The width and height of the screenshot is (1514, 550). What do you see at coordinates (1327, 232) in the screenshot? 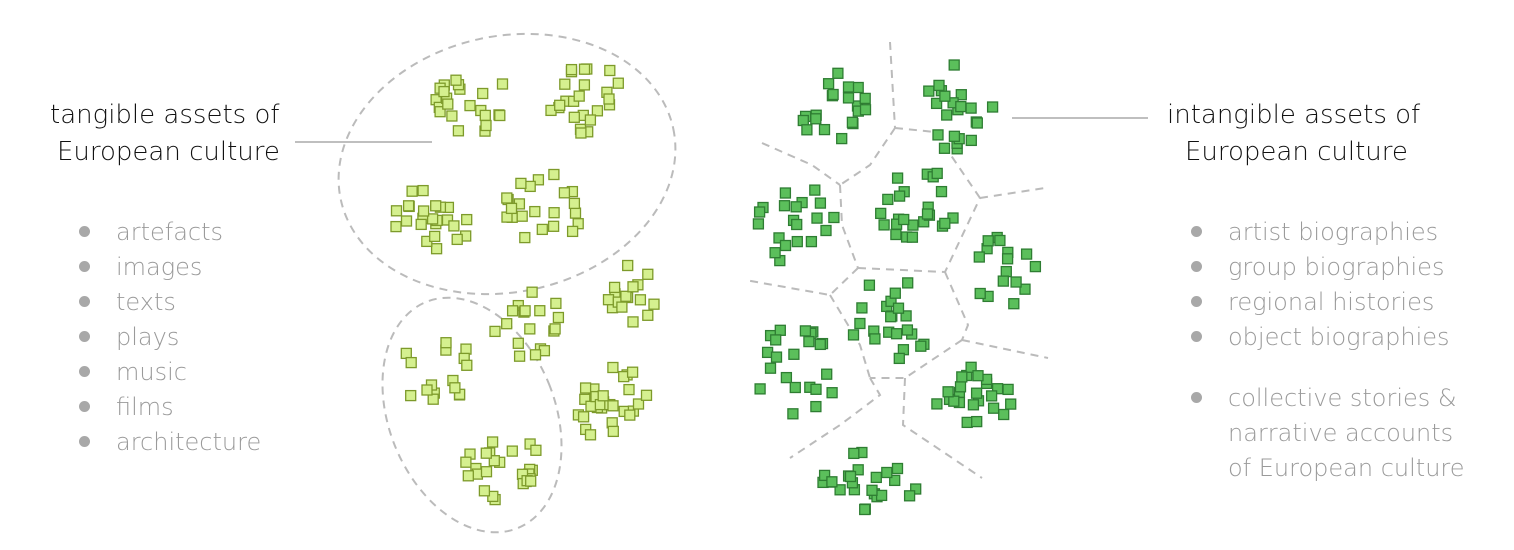
I see `intangible-list-item: artist biographies` at bounding box center [1327, 232].